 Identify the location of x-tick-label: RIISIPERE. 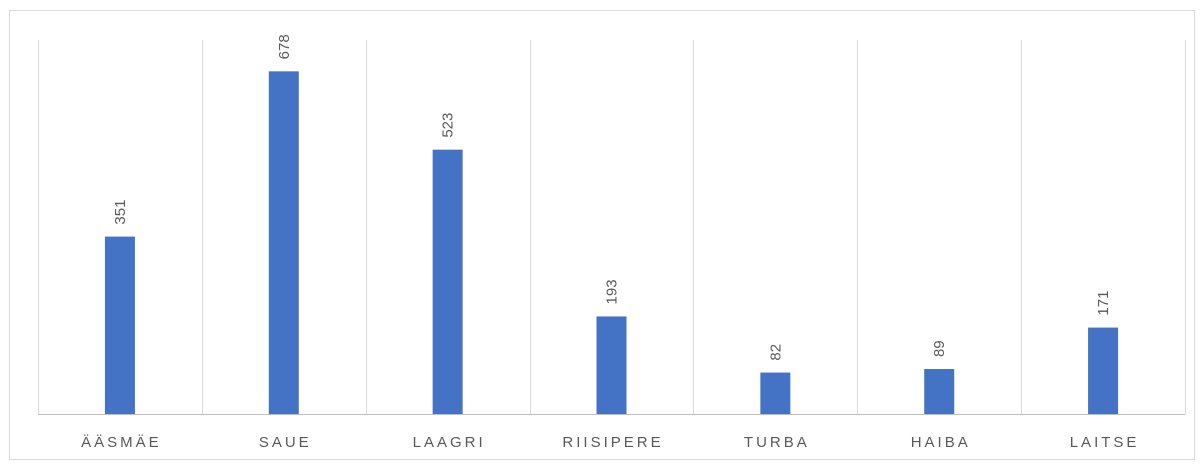
(612, 442).